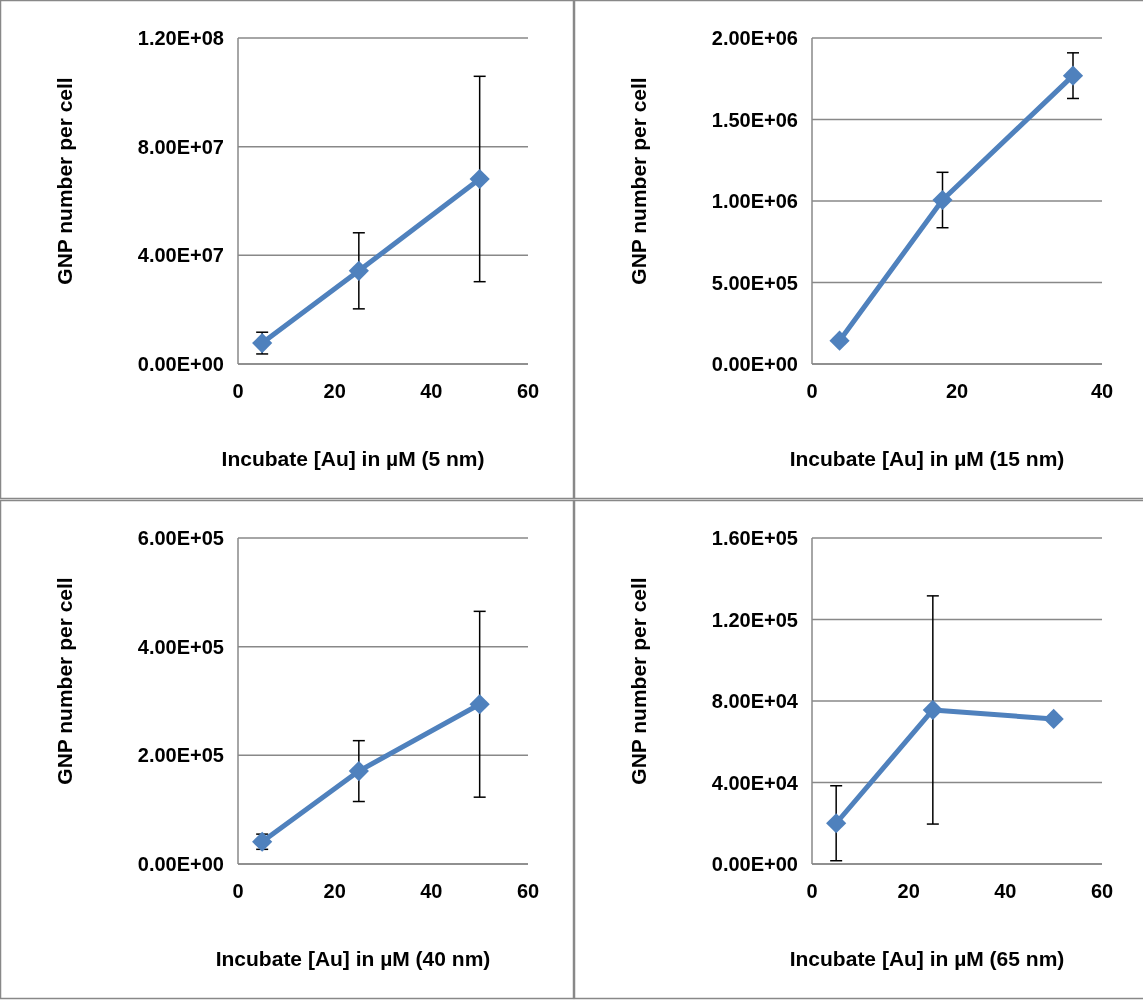 The image size is (1143, 1001). I want to click on y-tick-label: 1.60E+05, so click(754, 538).